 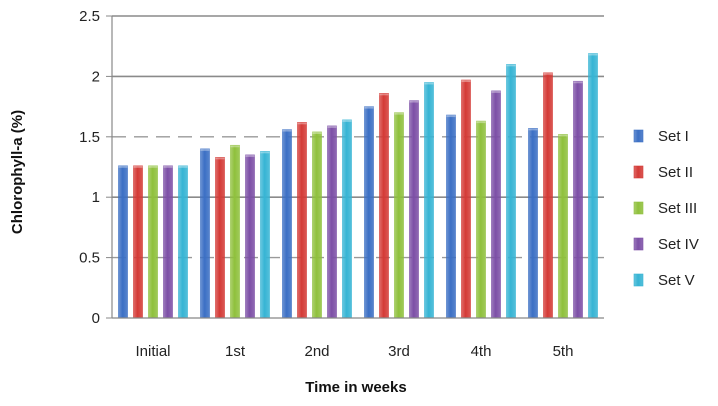 What do you see at coordinates (317, 225) in the screenshot?
I see `bar-set-iii-2nd` at bounding box center [317, 225].